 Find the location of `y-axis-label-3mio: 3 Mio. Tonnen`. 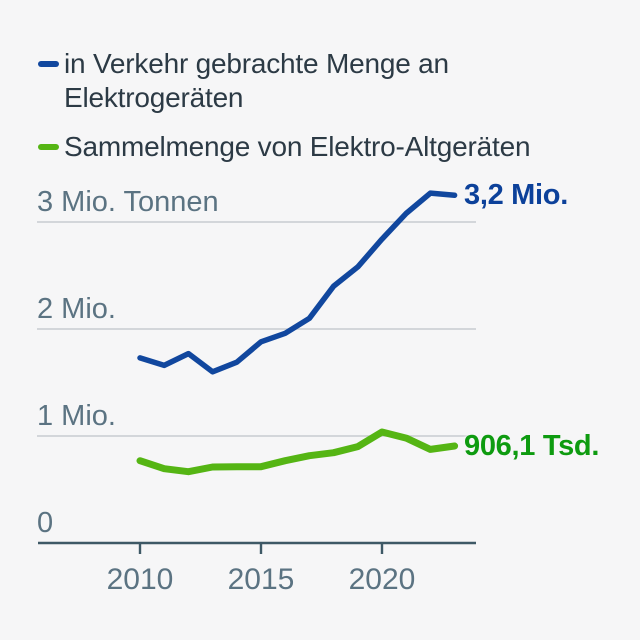

y-axis-label-3mio: 3 Mio. Tonnen is located at coordinates (128, 202).